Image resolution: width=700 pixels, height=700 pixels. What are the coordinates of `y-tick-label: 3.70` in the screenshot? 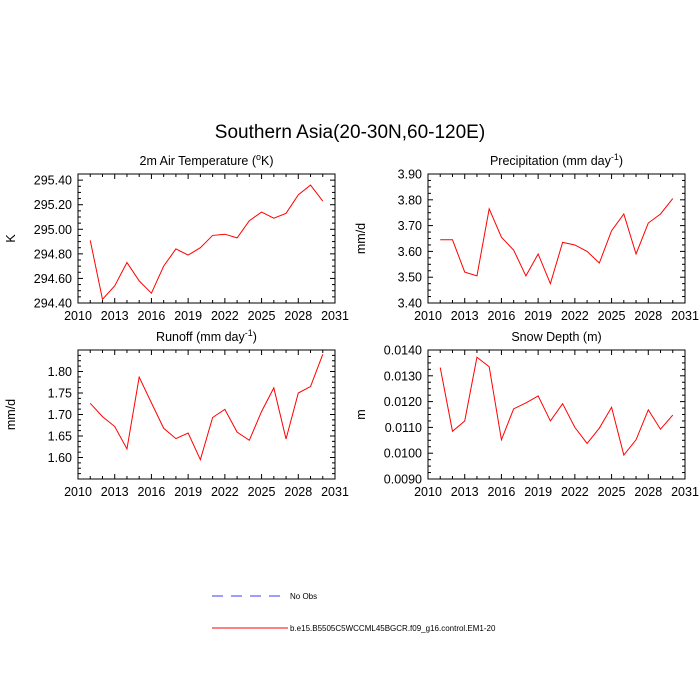 It's located at (410, 226).